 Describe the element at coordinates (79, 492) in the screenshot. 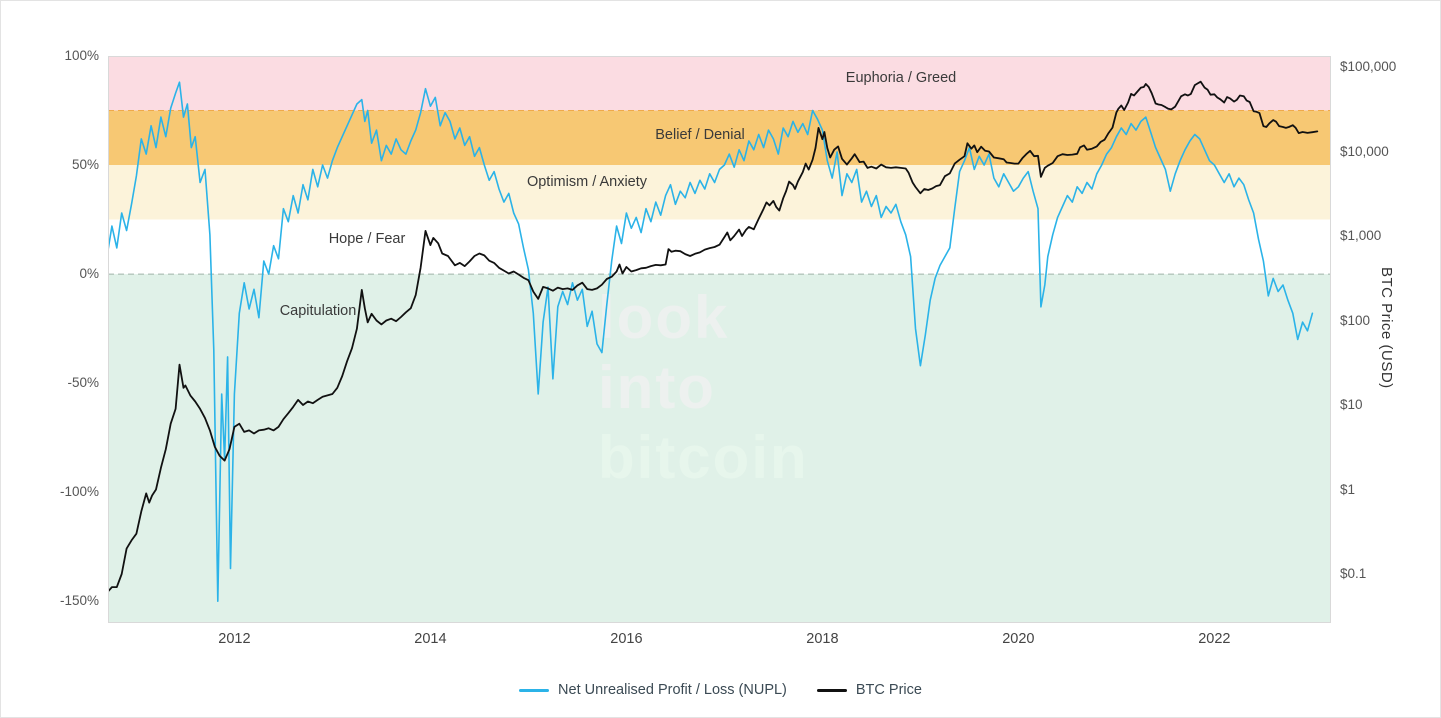

I see `nupl-axis-tick--100: -100%` at that location.